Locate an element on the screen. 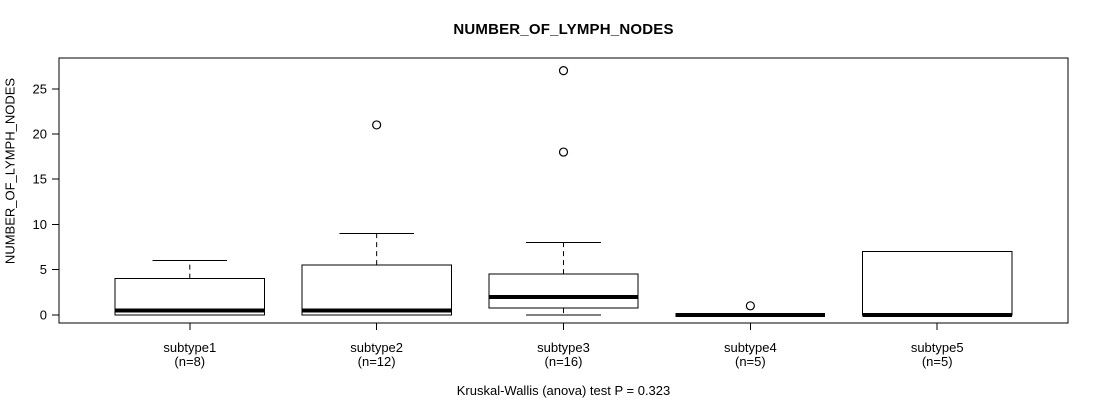 The width and height of the screenshot is (1100, 400). y-tick-label: 20 is located at coordinates (40, 133).